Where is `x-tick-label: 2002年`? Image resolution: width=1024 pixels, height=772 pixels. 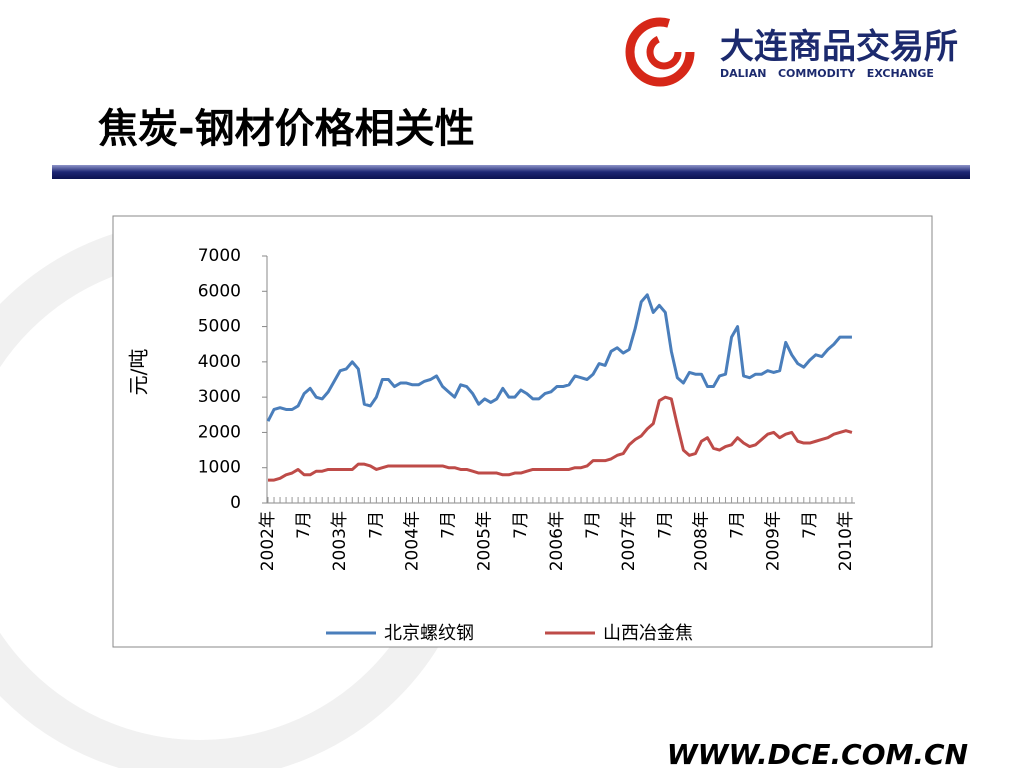 x-tick-label: 2002年 is located at coordinates (268, 541).